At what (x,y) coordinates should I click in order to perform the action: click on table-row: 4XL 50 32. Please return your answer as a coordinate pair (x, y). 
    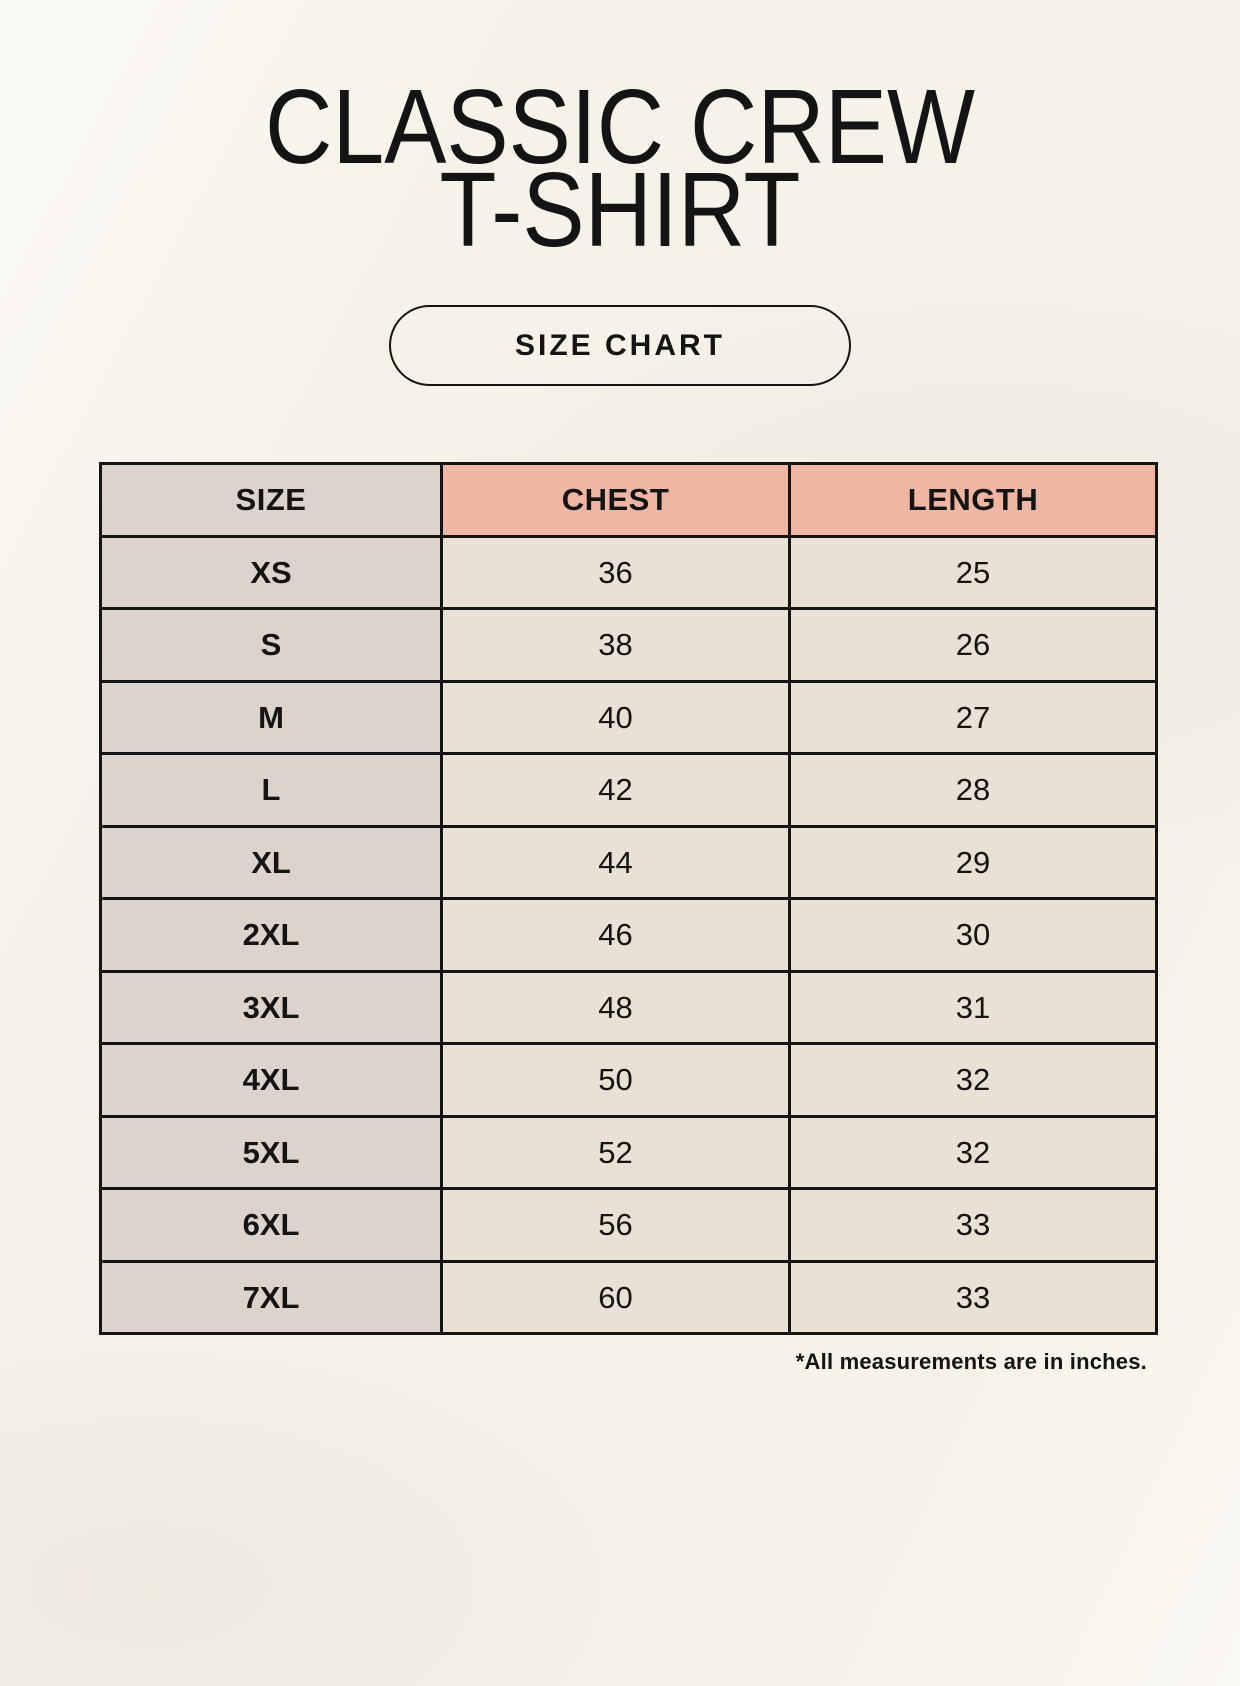
    Looking at the image, I should click on (628, 1080).